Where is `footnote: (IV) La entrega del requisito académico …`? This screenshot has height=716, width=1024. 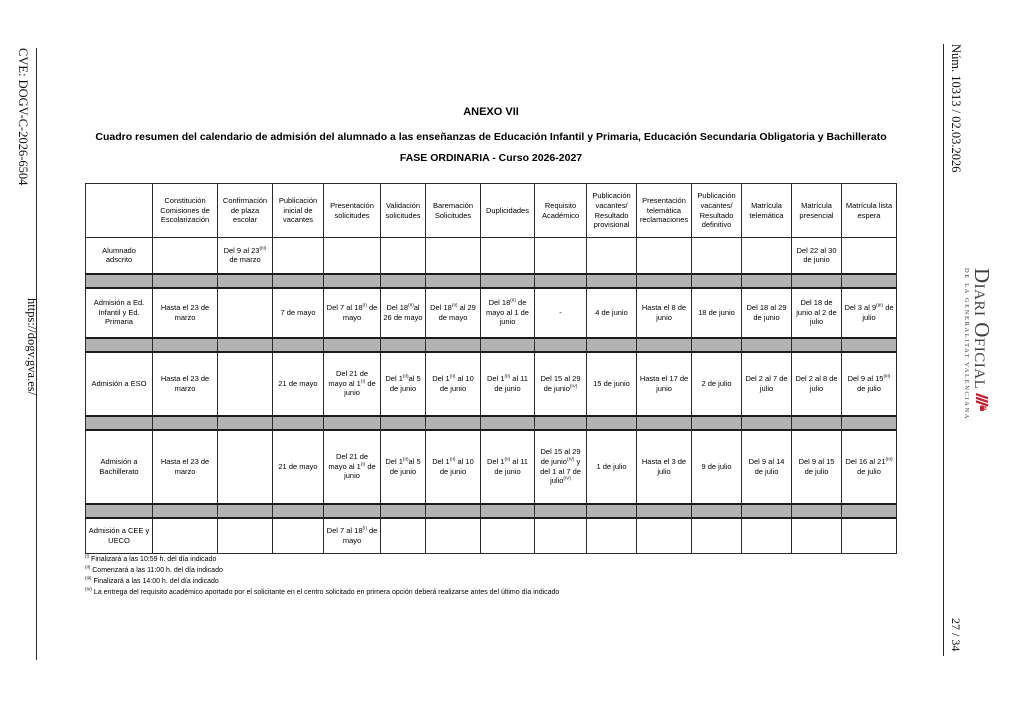
footnote: (IV) La entrega del requisito académico … is located at coordinates (322, 591).